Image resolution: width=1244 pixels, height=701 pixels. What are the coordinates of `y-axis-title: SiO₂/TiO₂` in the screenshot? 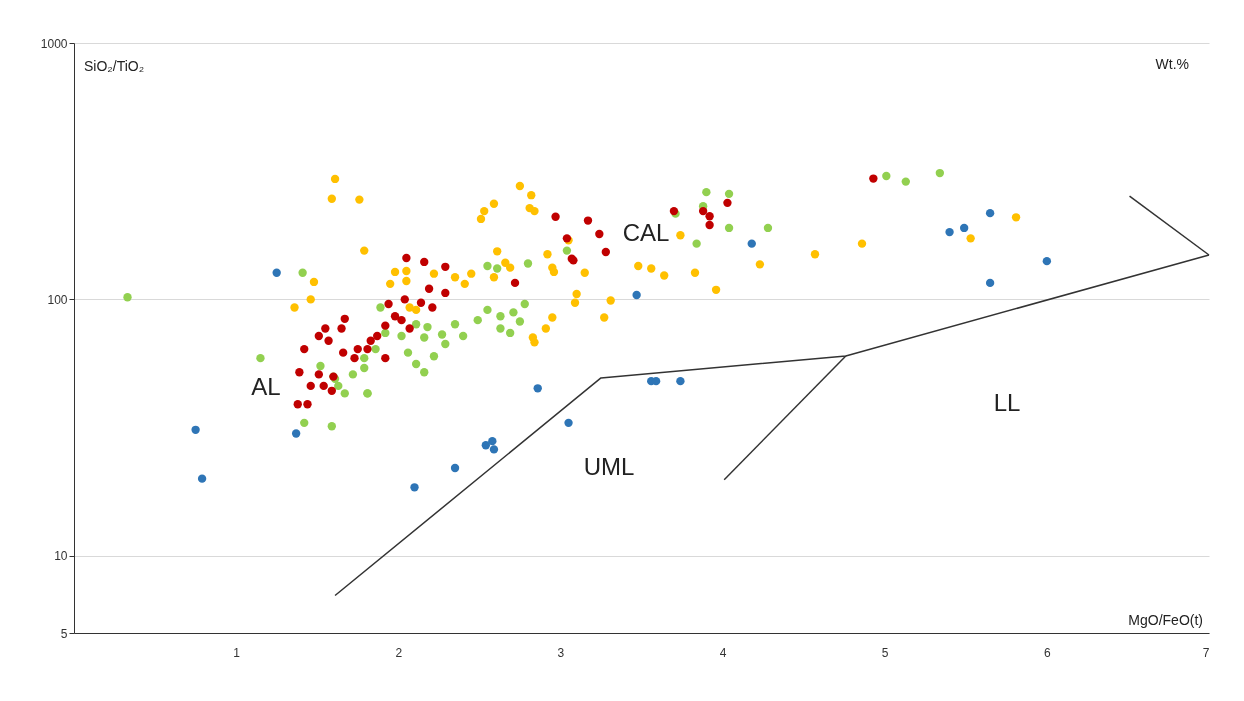 It's located at (114, 66).